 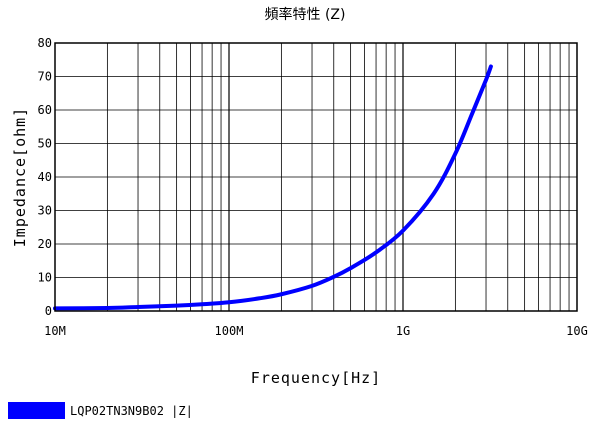 I want to click on legend-swatch, so click(x=36, y=410).